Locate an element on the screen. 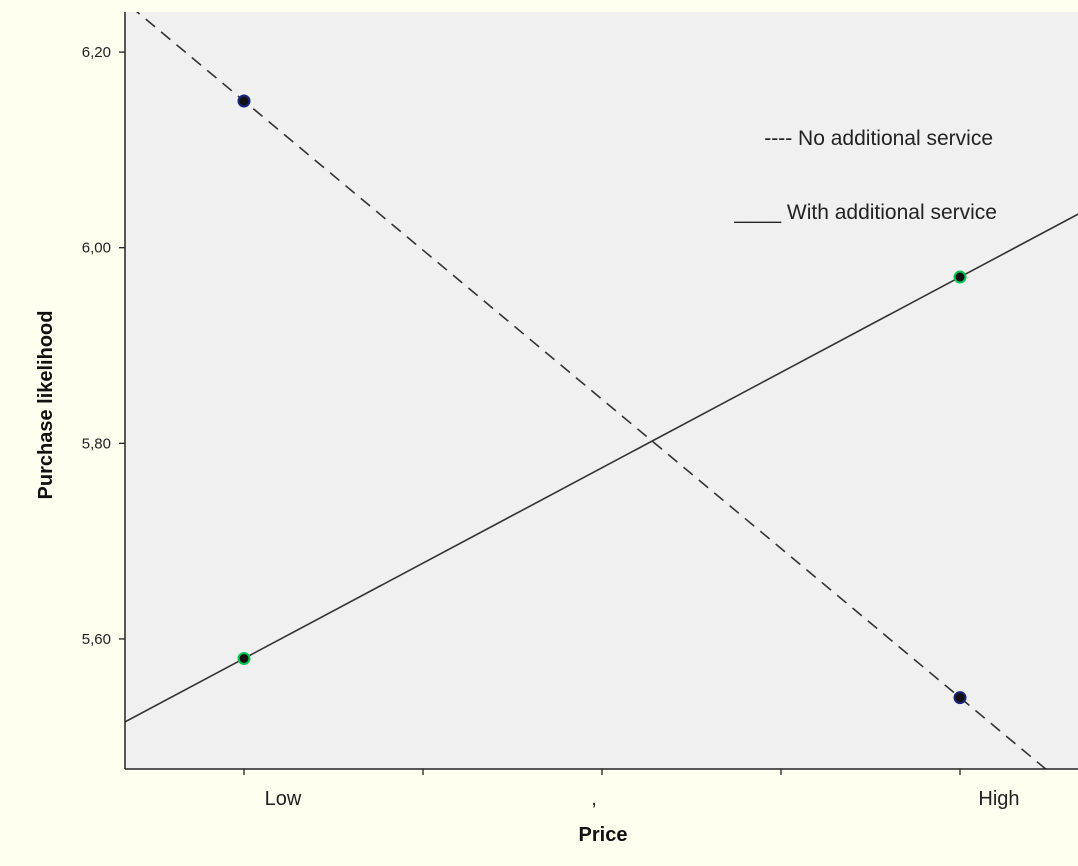  y-tick-label: 5,80 is located at coordinates (96, 443).